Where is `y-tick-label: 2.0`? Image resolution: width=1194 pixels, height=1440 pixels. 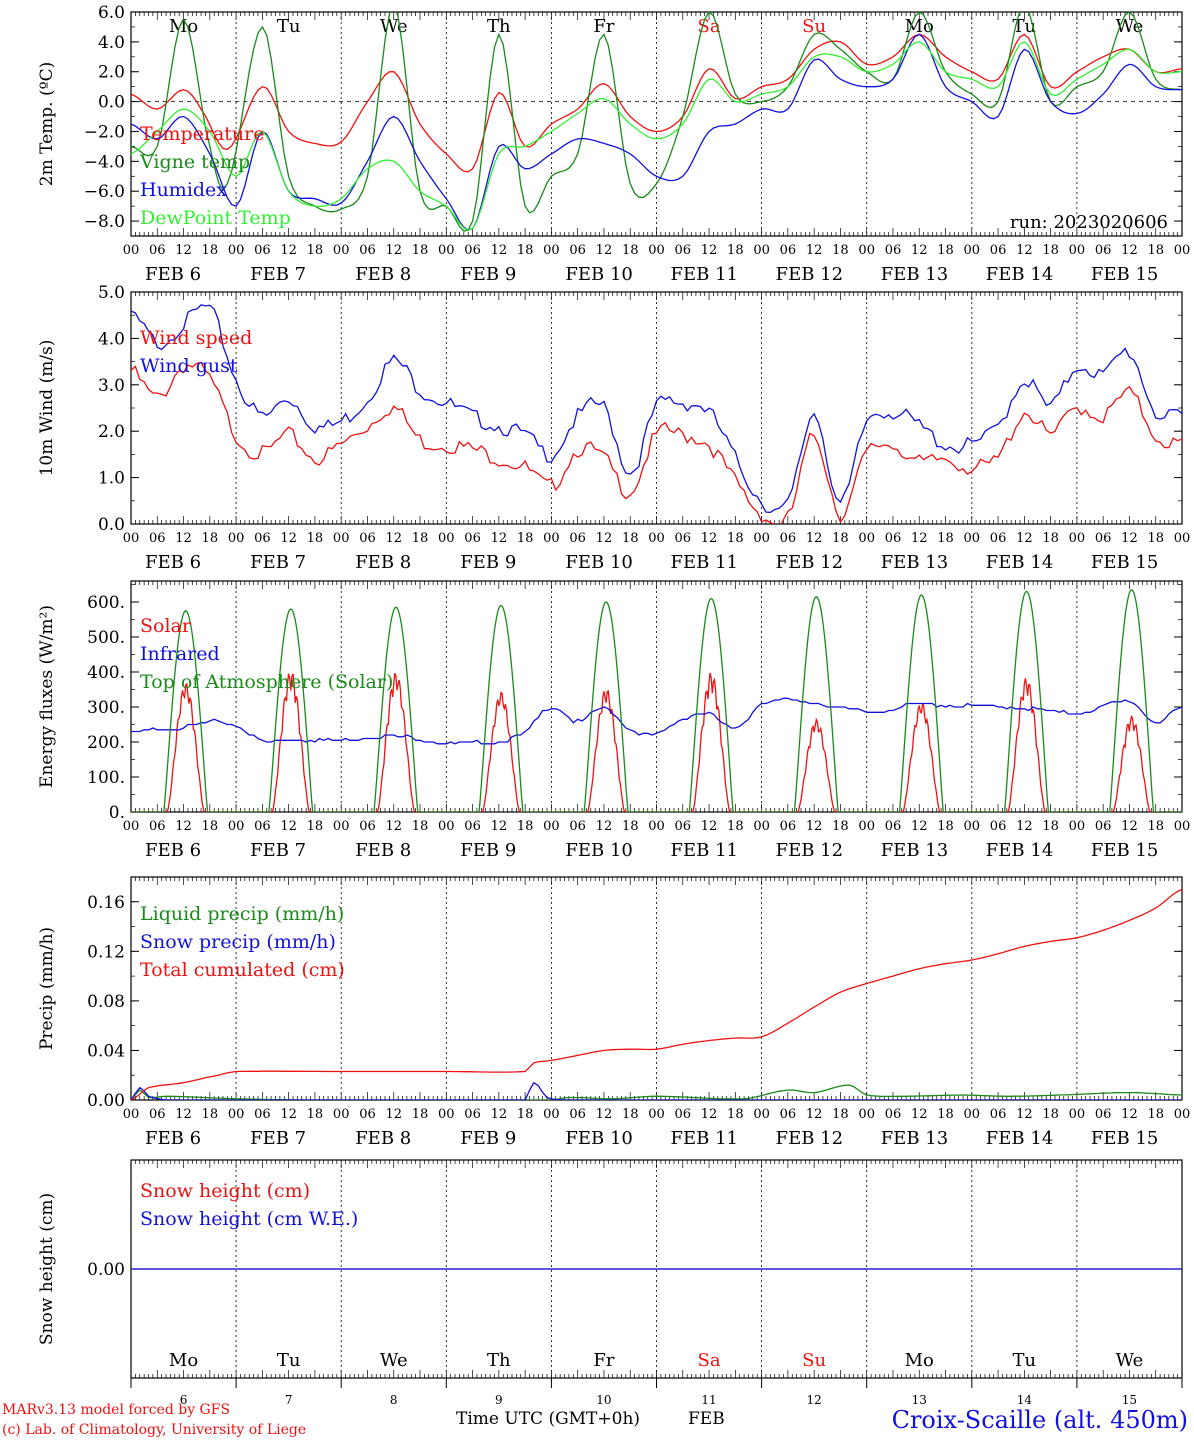
y-tick-label: 2.0 is located at coordinates (111, 432).